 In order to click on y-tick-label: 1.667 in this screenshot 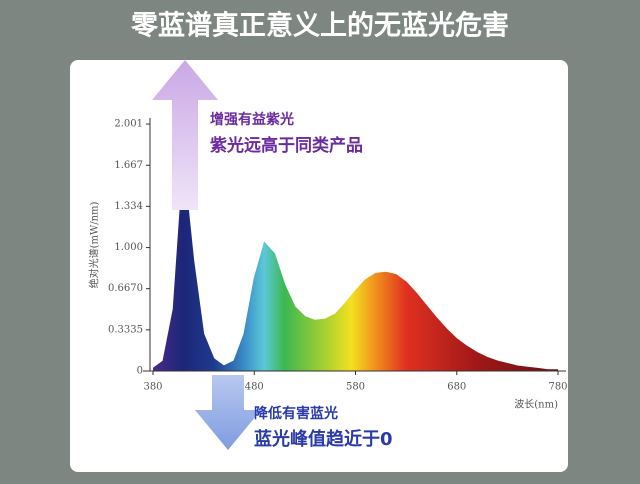, I will do `click(128, 165)`.